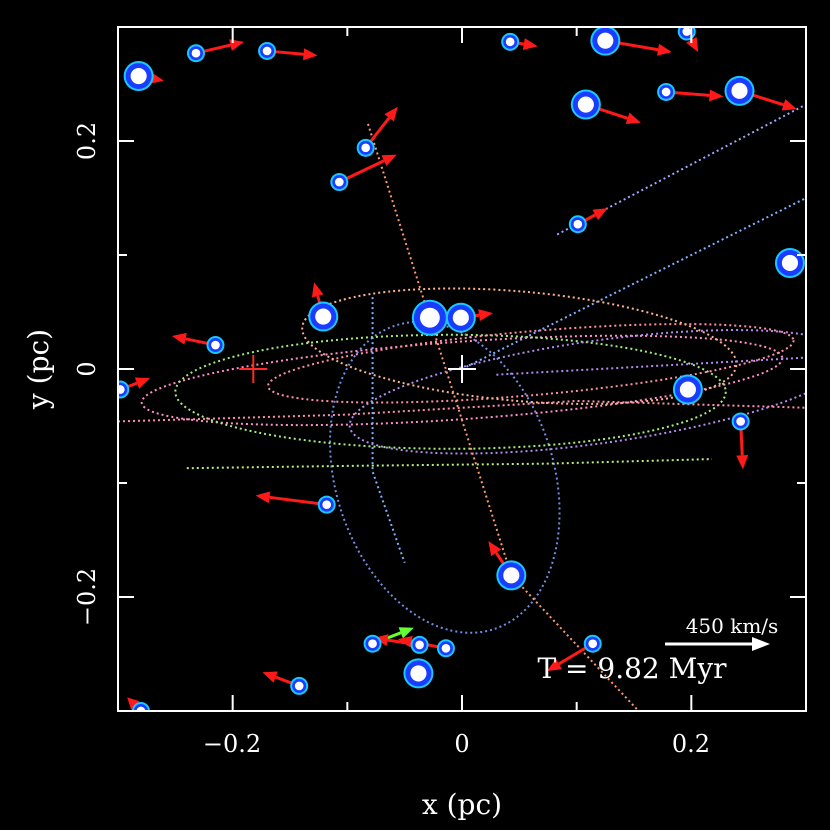 The image size is (830, 830). What do you see at coordinates (232, 744) in the screenshot?
I see `x-tick-label-0: −0.2` at bounding box center [232, 744].